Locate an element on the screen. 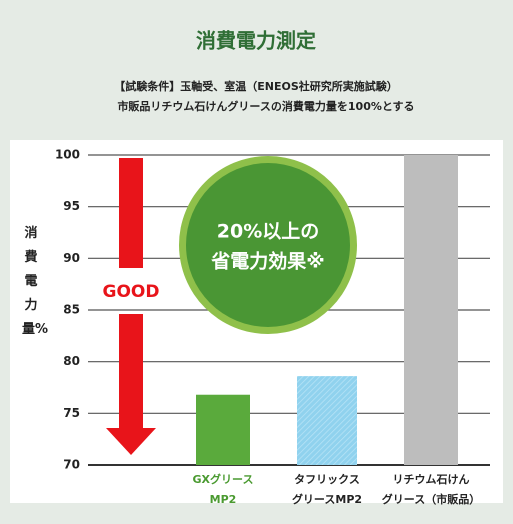 The image size is (513, 524). y-tick-label: 100 is located at coordinates (67, 155).